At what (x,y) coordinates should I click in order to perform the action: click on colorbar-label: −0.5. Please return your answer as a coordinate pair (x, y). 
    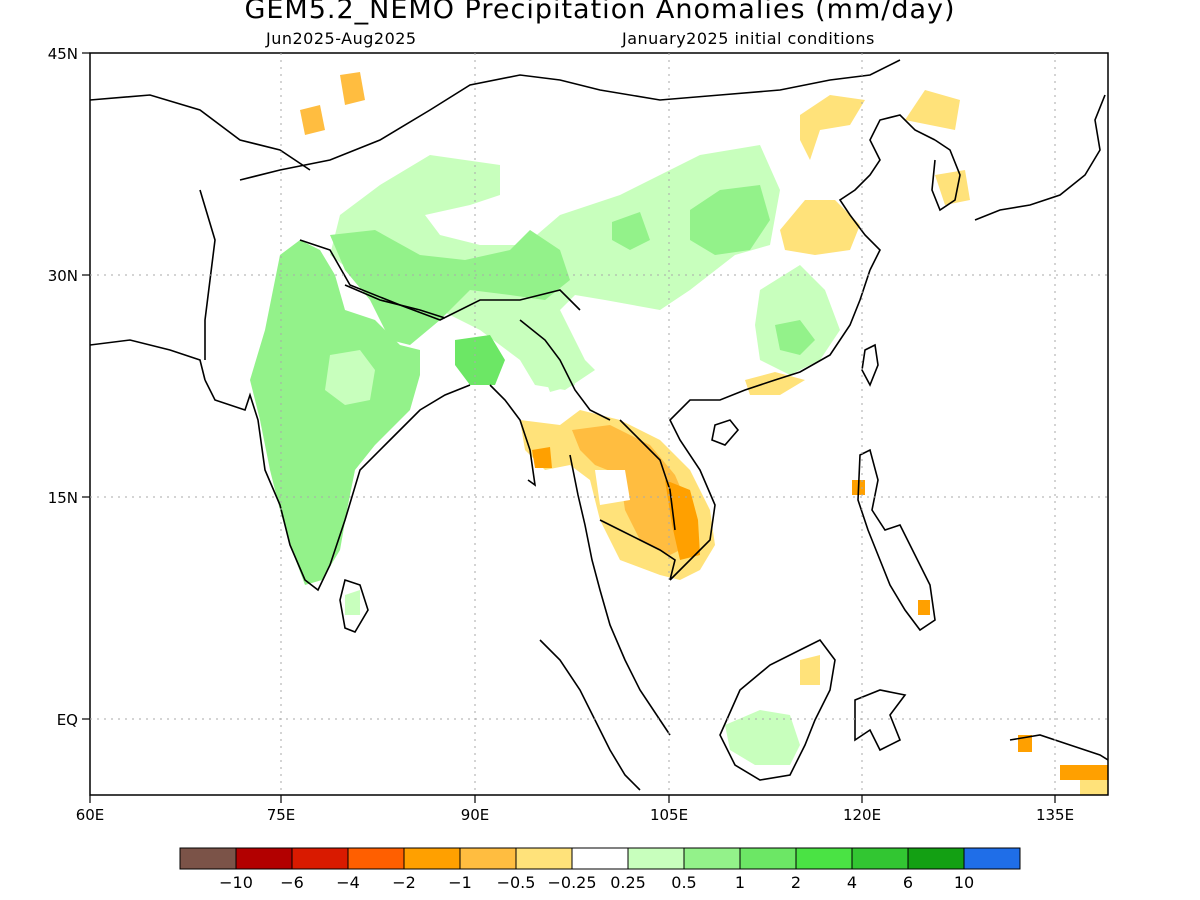
    Looking at the image, I should click on (516, 882).